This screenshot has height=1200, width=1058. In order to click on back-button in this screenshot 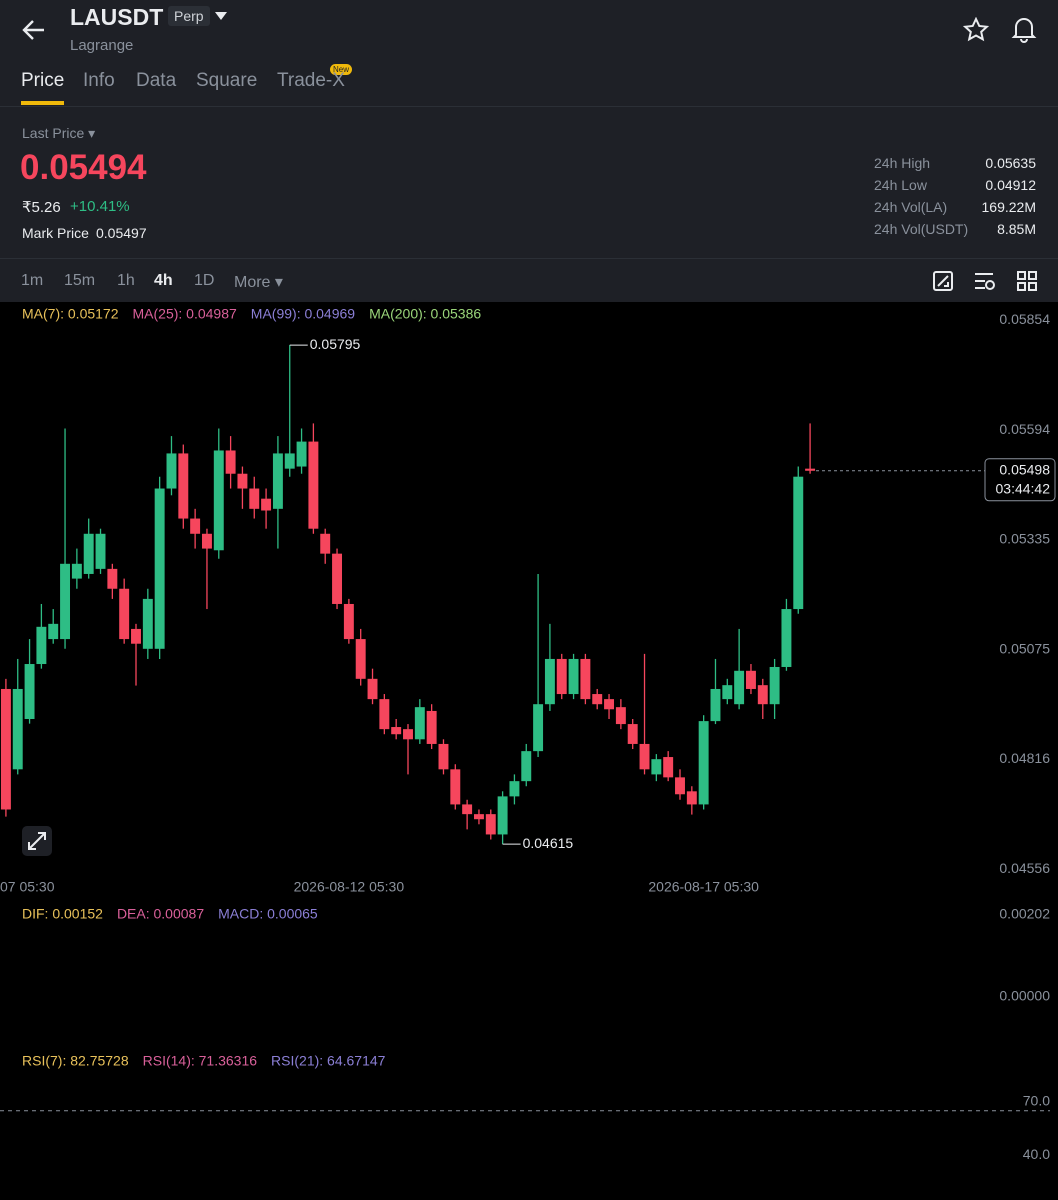, I will do `click(34, 30)`.